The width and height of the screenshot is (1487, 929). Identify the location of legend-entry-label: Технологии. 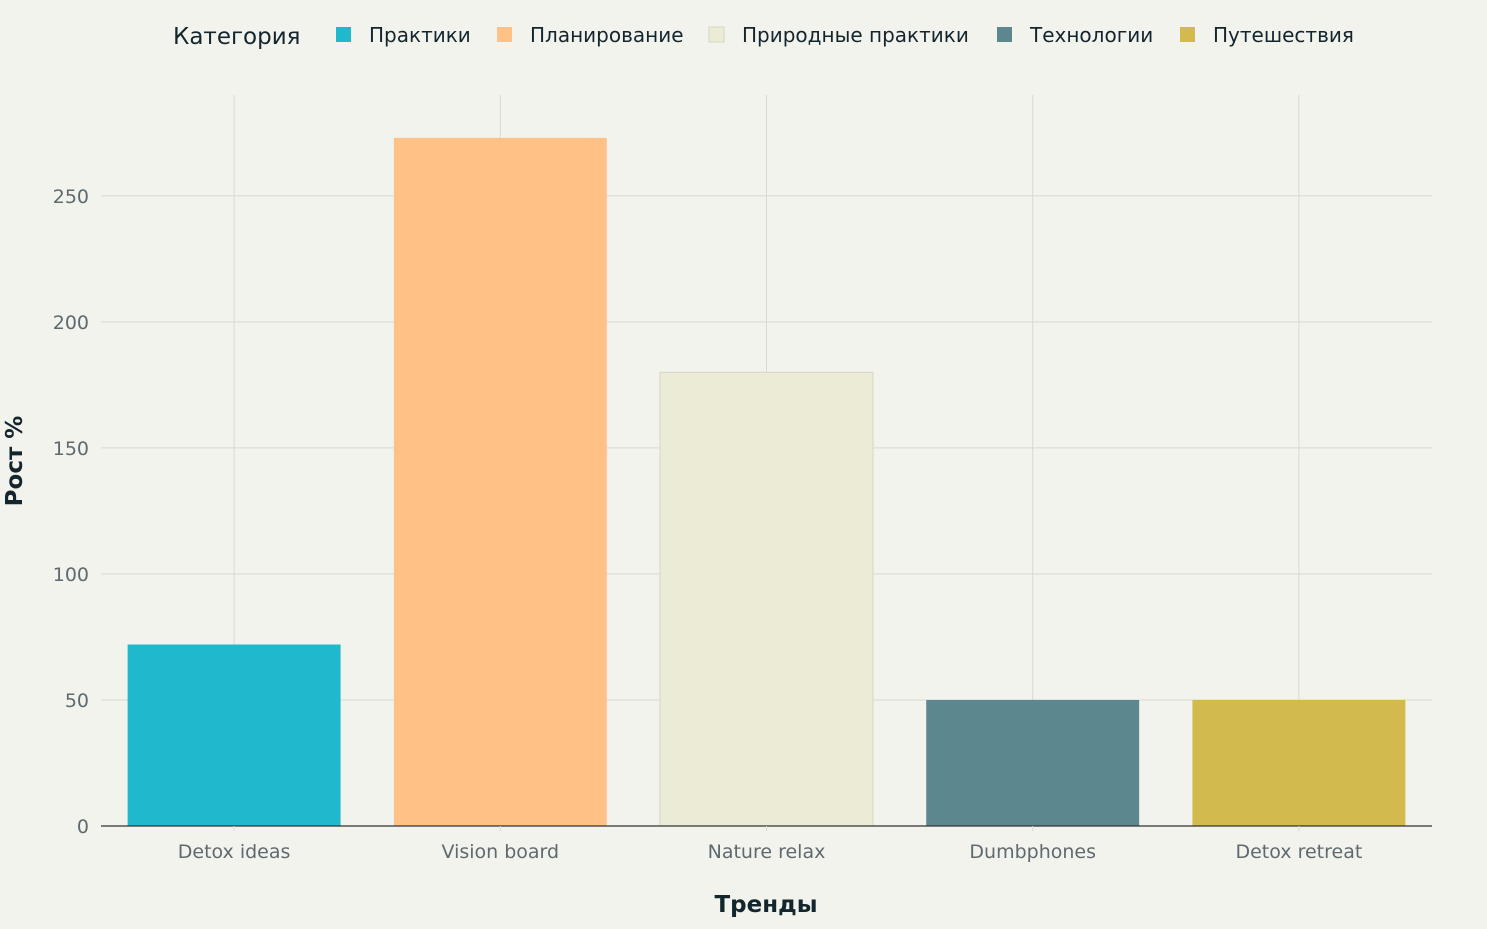
(1091, 35).